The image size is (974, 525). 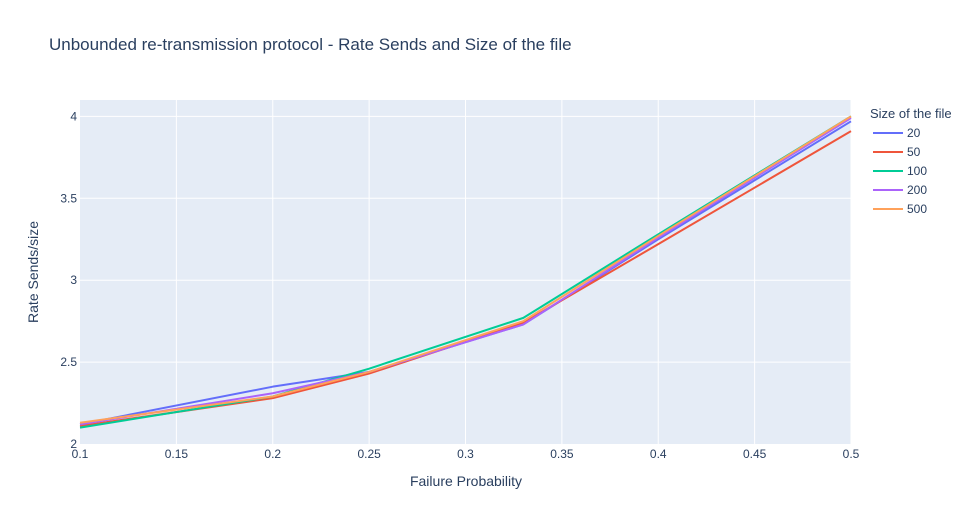 What do you see at coordinates (272, 454) in the screenshot?
I see `x-tick-label: 0.2` at bounding box center [272, 454].